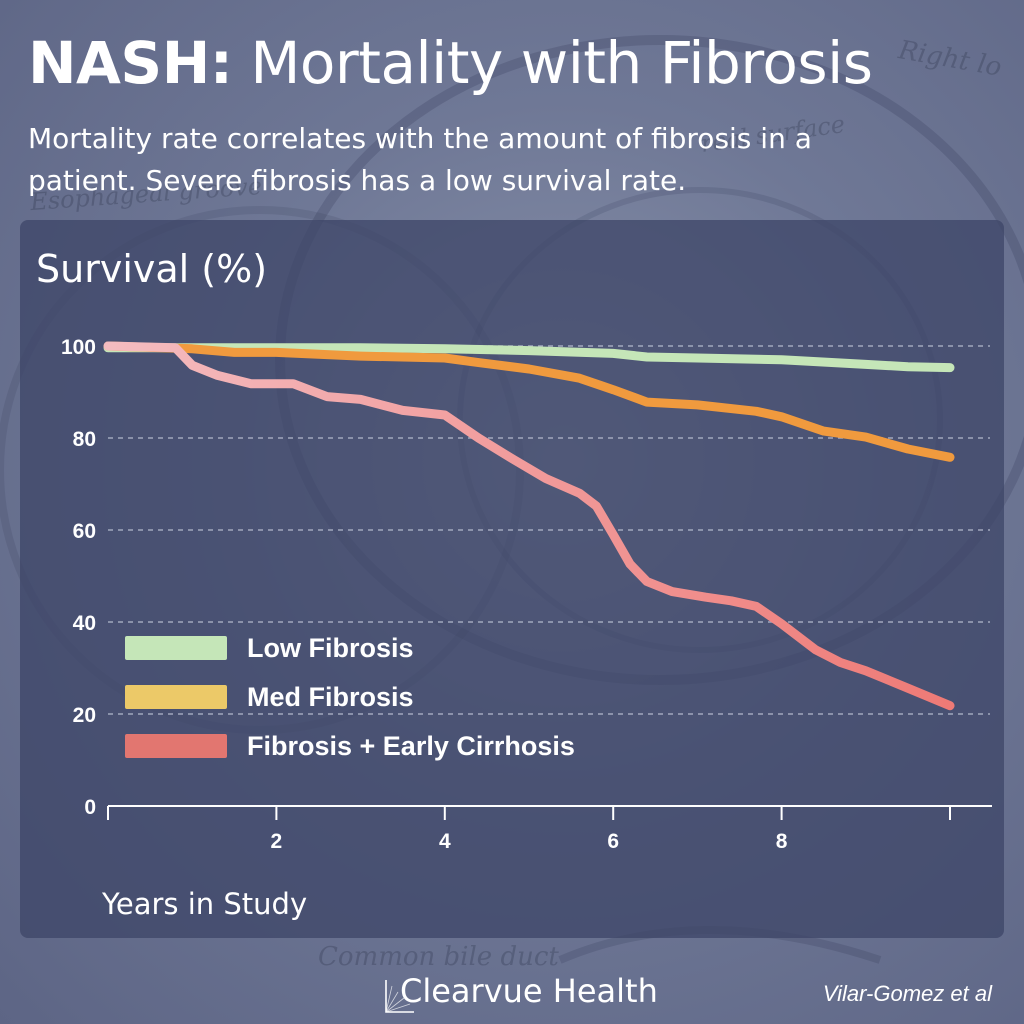 This screenshot has width=1024, height=1024. I want to click on title-bold: NASH:, so click(130, 63).